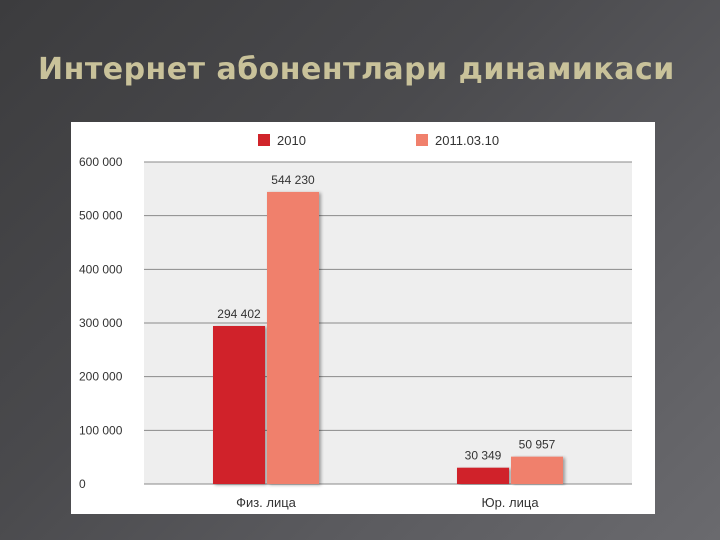 The height and width of the screenshot is (540, 720). Describe the element at coordinates (101, 162) in the screenshot. I see `y-tick-label: 600 000` at that location.